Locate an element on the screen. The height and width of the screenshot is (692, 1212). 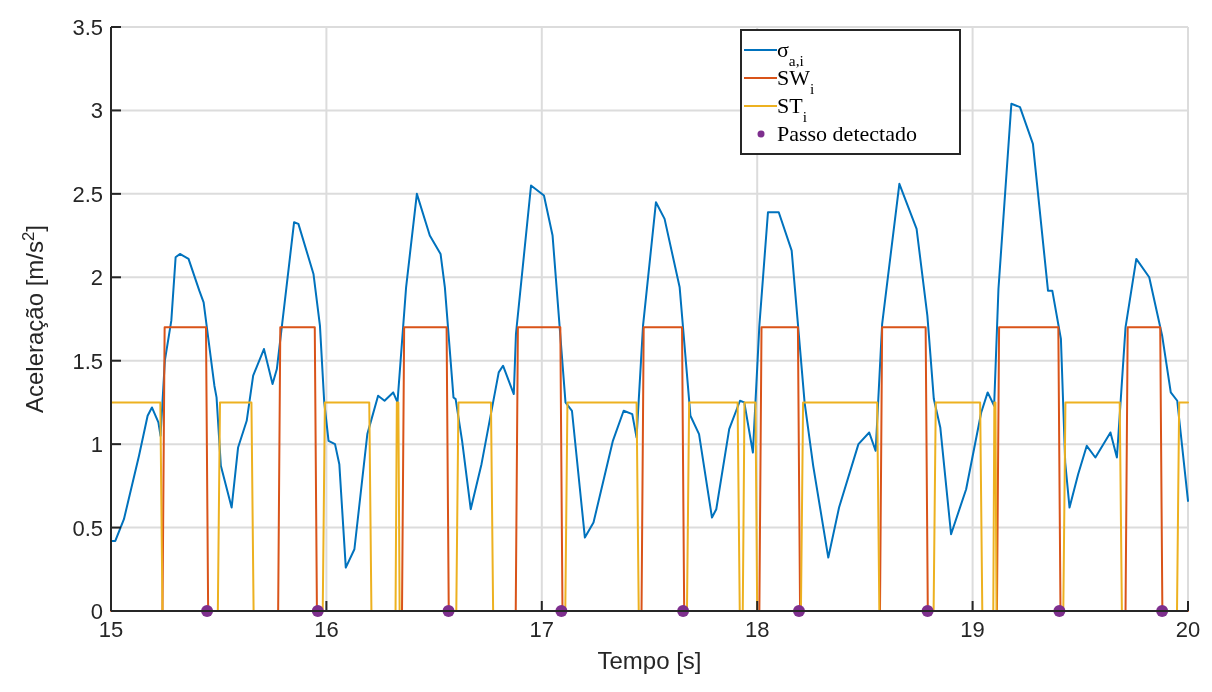
x-tick-label: 17 is located at coordinates (542, 629).